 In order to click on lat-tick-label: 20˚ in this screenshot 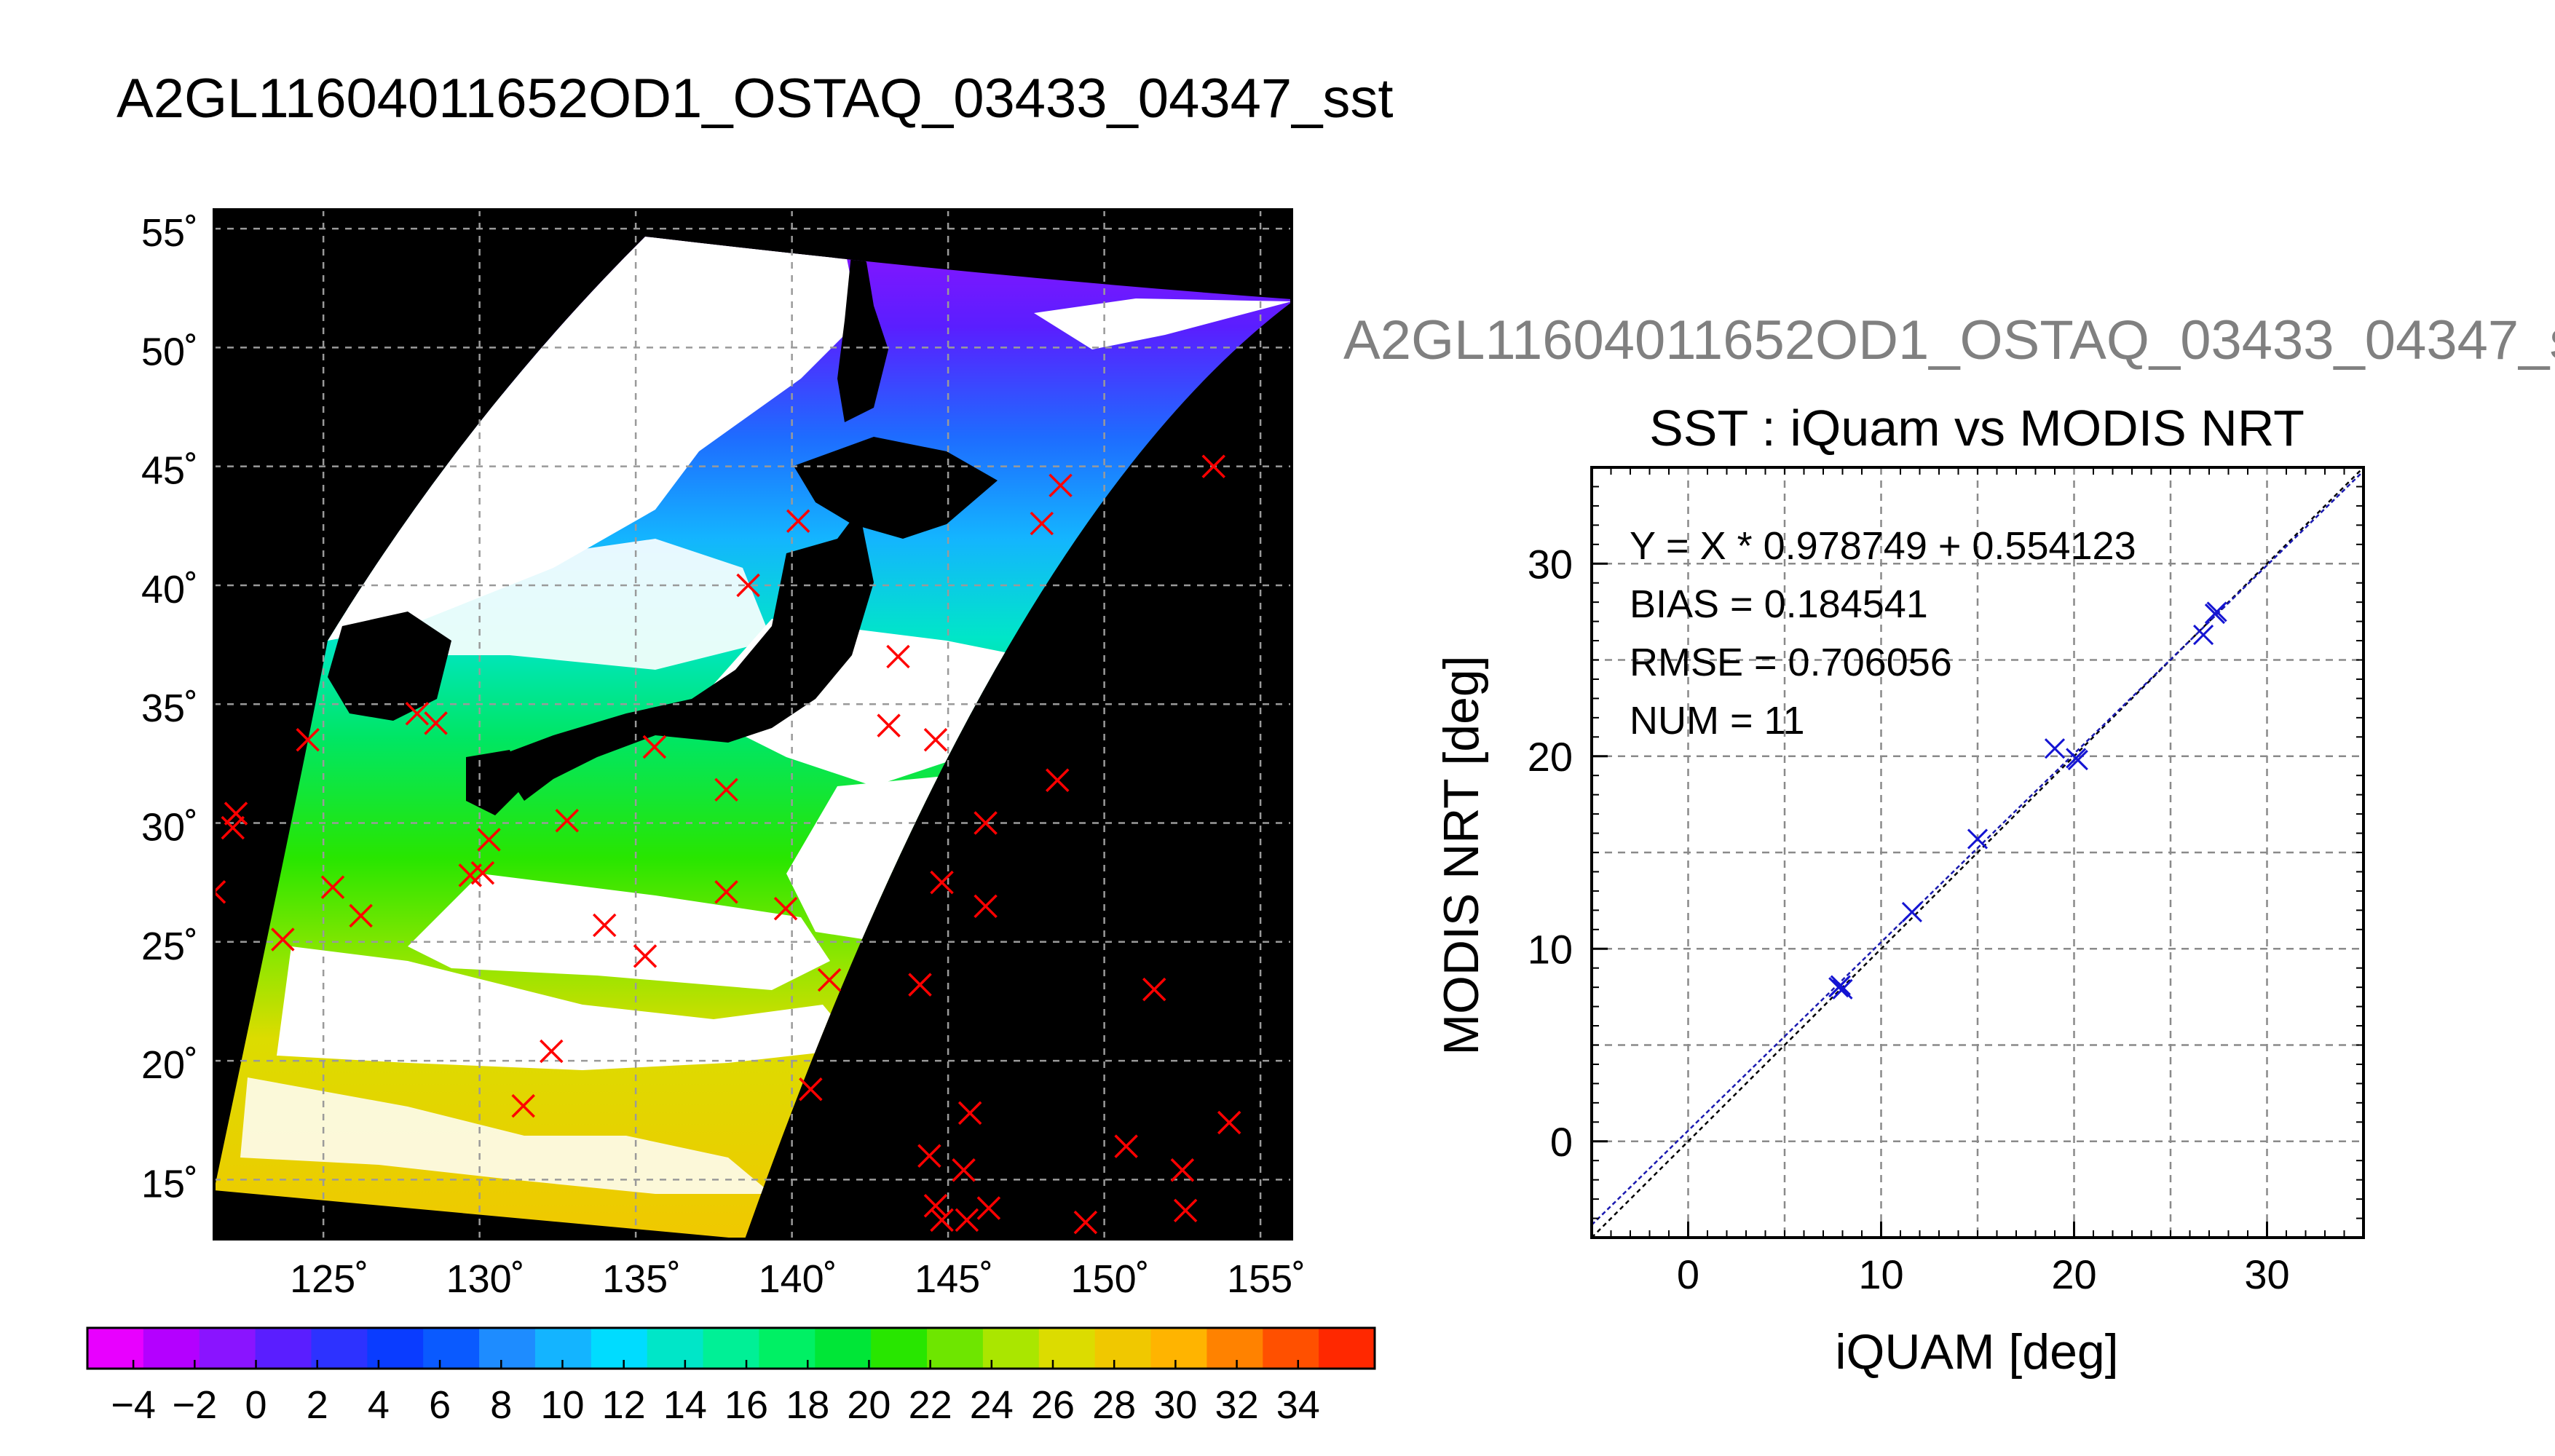, I will do `click(169, 1065)`.